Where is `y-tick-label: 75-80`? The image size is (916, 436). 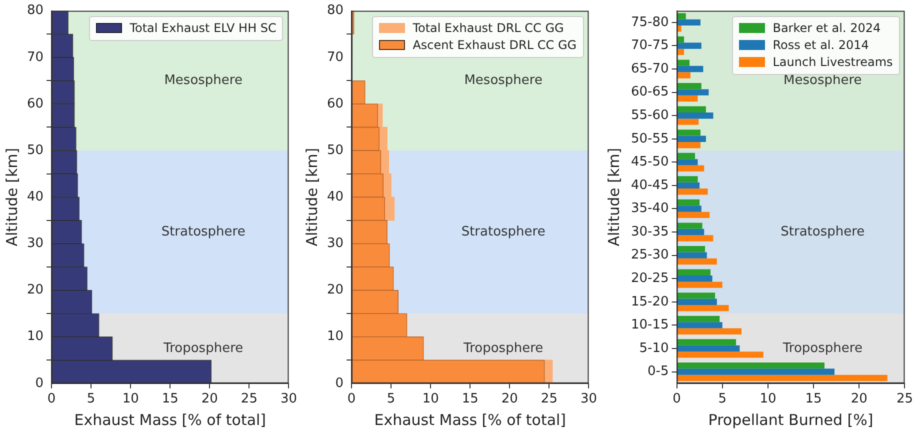
y-tick-label: 75-80 is located at coordinates (649, 22).